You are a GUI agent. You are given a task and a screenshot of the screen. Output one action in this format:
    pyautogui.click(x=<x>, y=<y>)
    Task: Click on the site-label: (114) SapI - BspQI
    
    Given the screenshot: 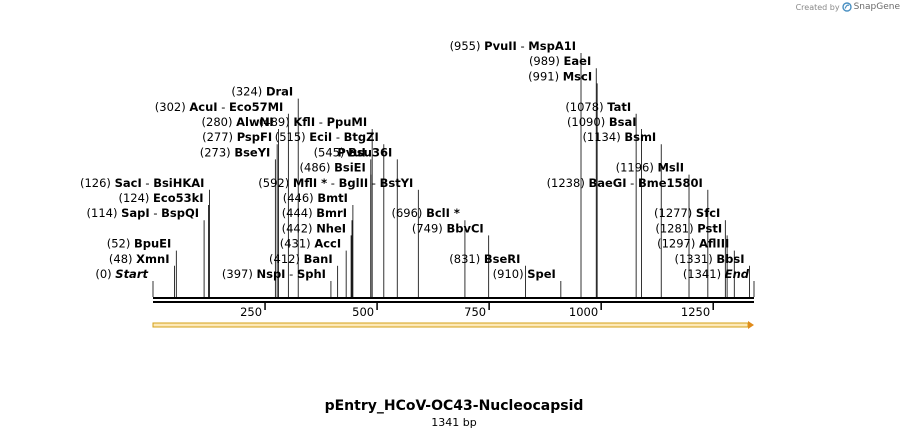 What is the action you would take?
    pyautogui.click(x=143, y=213)
    